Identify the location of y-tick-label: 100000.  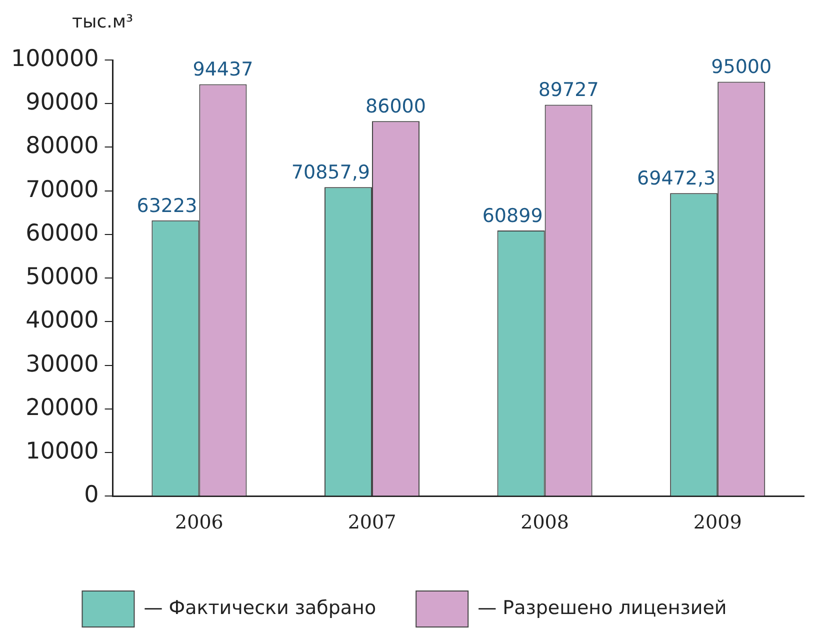
(54, 59).